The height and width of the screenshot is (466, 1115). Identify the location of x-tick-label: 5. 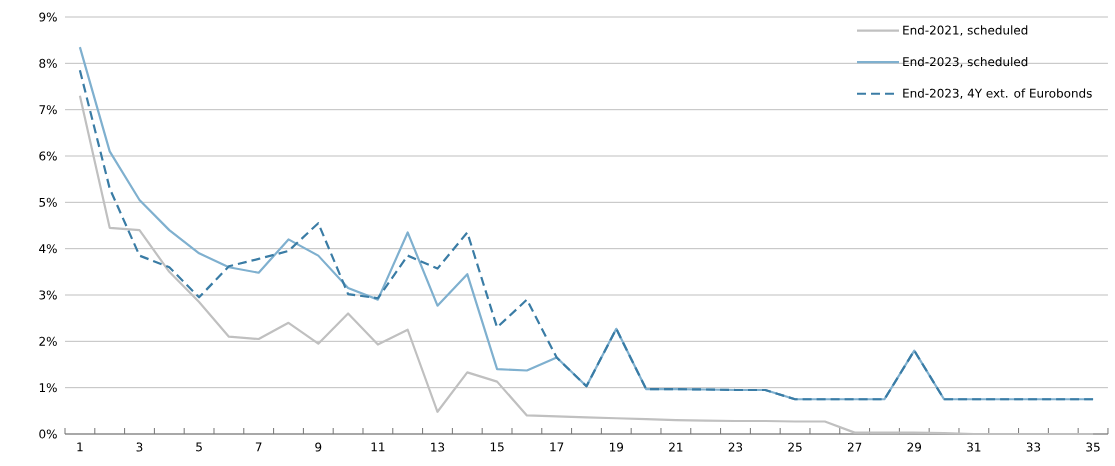
(199, 447).